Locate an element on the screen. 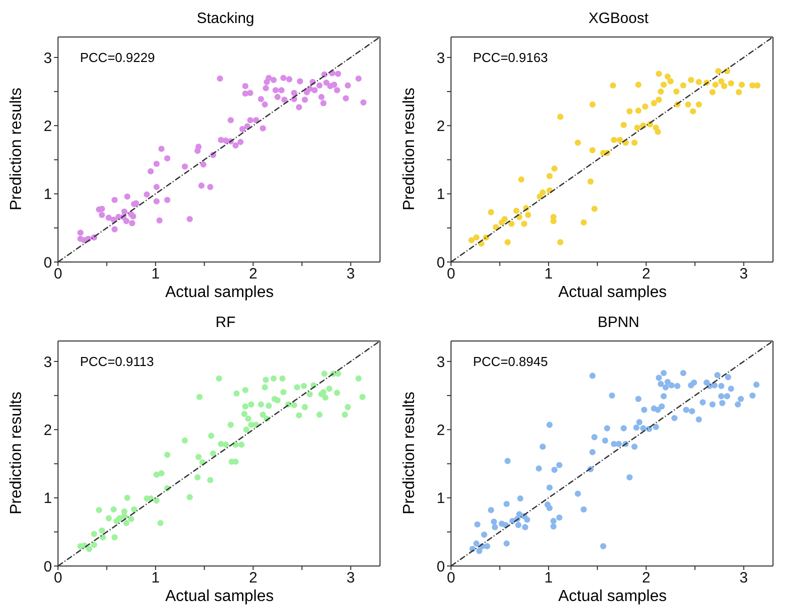 The image size is (787, 616). annotation: PCC=0.8945 is located at coordinates (510, 361).